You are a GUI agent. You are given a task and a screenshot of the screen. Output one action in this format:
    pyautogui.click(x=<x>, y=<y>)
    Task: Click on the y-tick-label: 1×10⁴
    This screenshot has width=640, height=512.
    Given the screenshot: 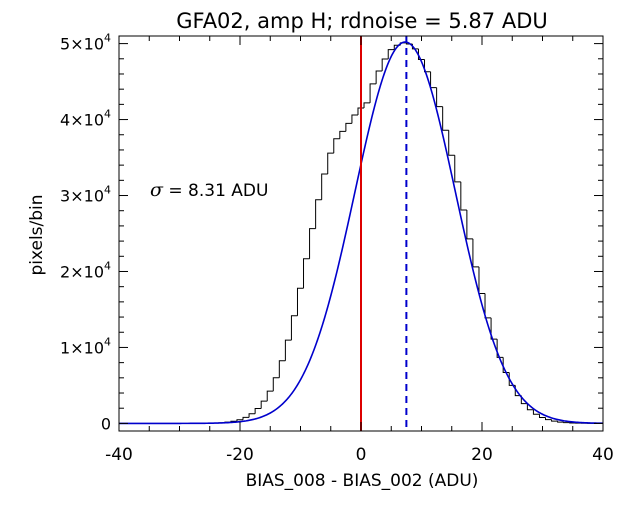 What is the action you would take?
    pyautogui.click(x=85, y=346)
    